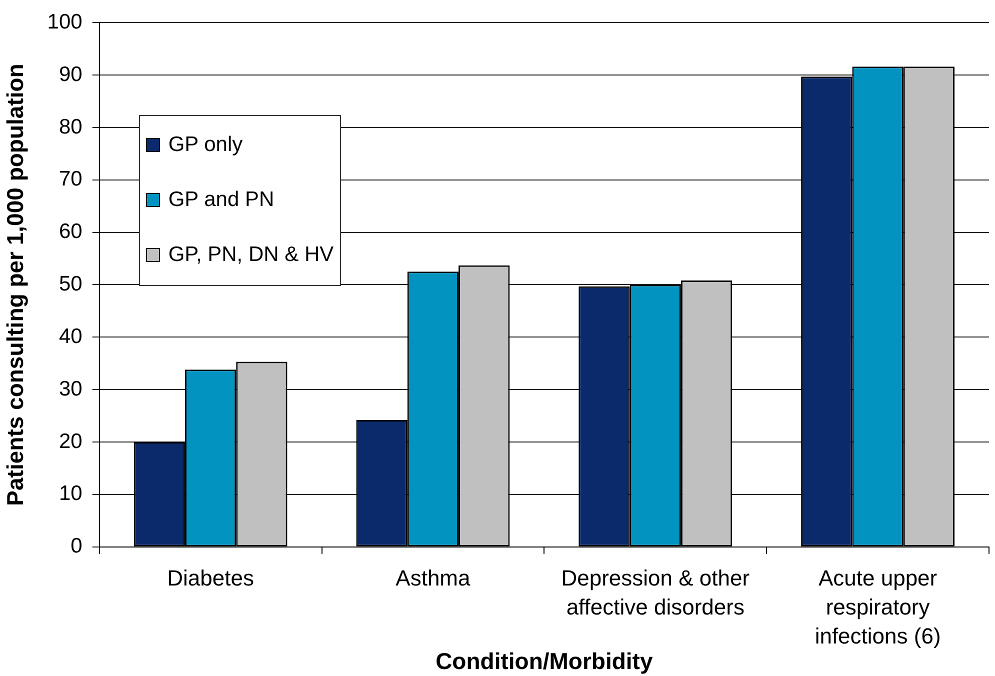 The image size is (995, 676). Describe the element at coordinates (70, 388) in the screenshot. I see `y-tick-label: 30` at that location.